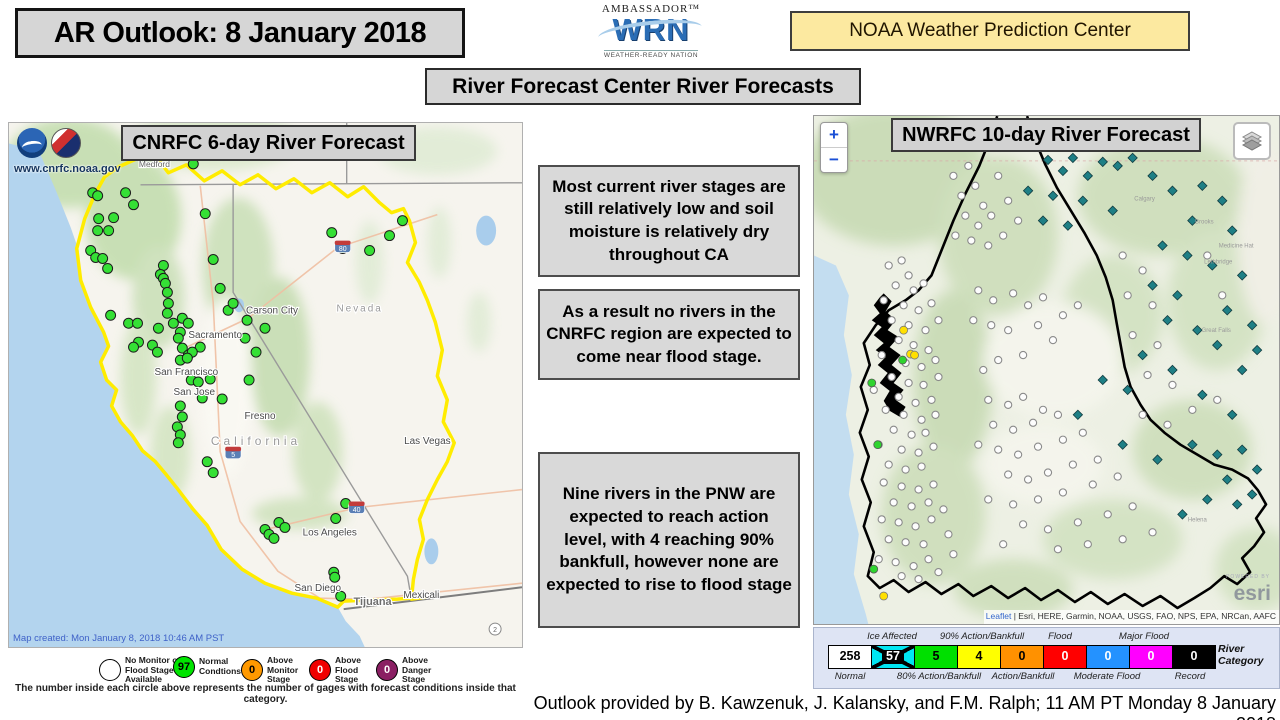 This screenshot has height=720, width=1280. Describe the element at coordinates (850, 676) in the screenshot. I see `nwrfc-legend-bottom-label: Normal` at that location.